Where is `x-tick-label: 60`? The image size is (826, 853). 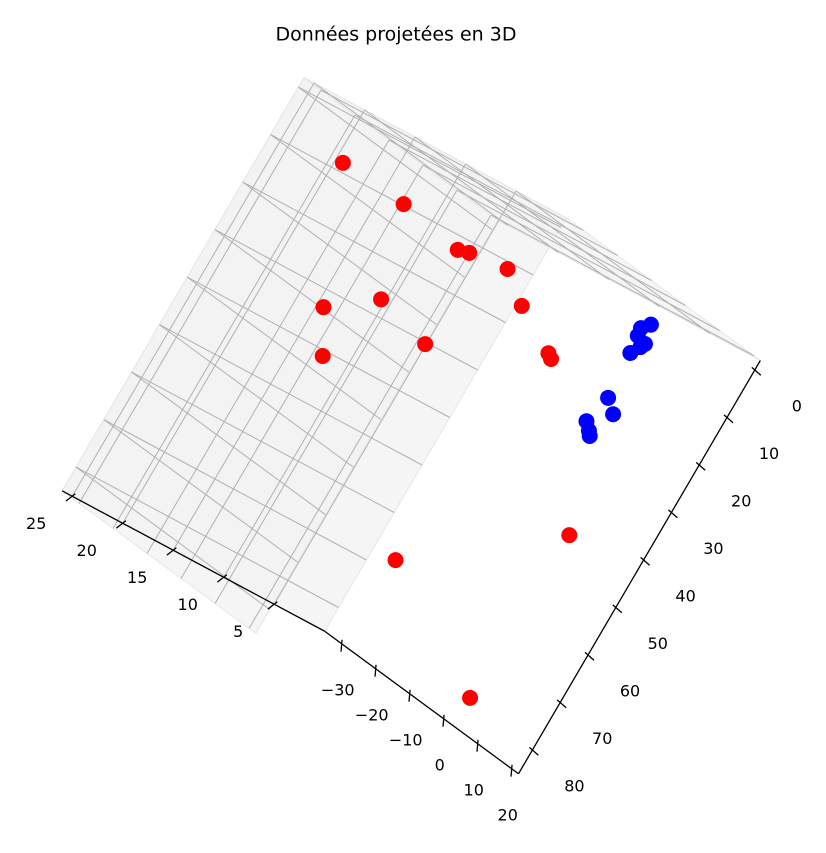 x-tick-label: 60 is located at coordinates (630, 691).